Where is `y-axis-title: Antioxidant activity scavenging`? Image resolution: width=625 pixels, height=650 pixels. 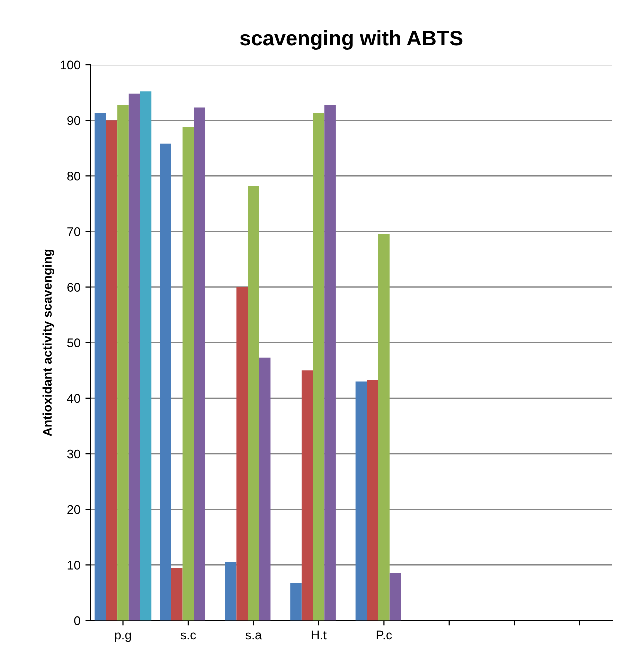
y-axis-title: Antioxidant activity scavenging is located at coordinates (48, 343).